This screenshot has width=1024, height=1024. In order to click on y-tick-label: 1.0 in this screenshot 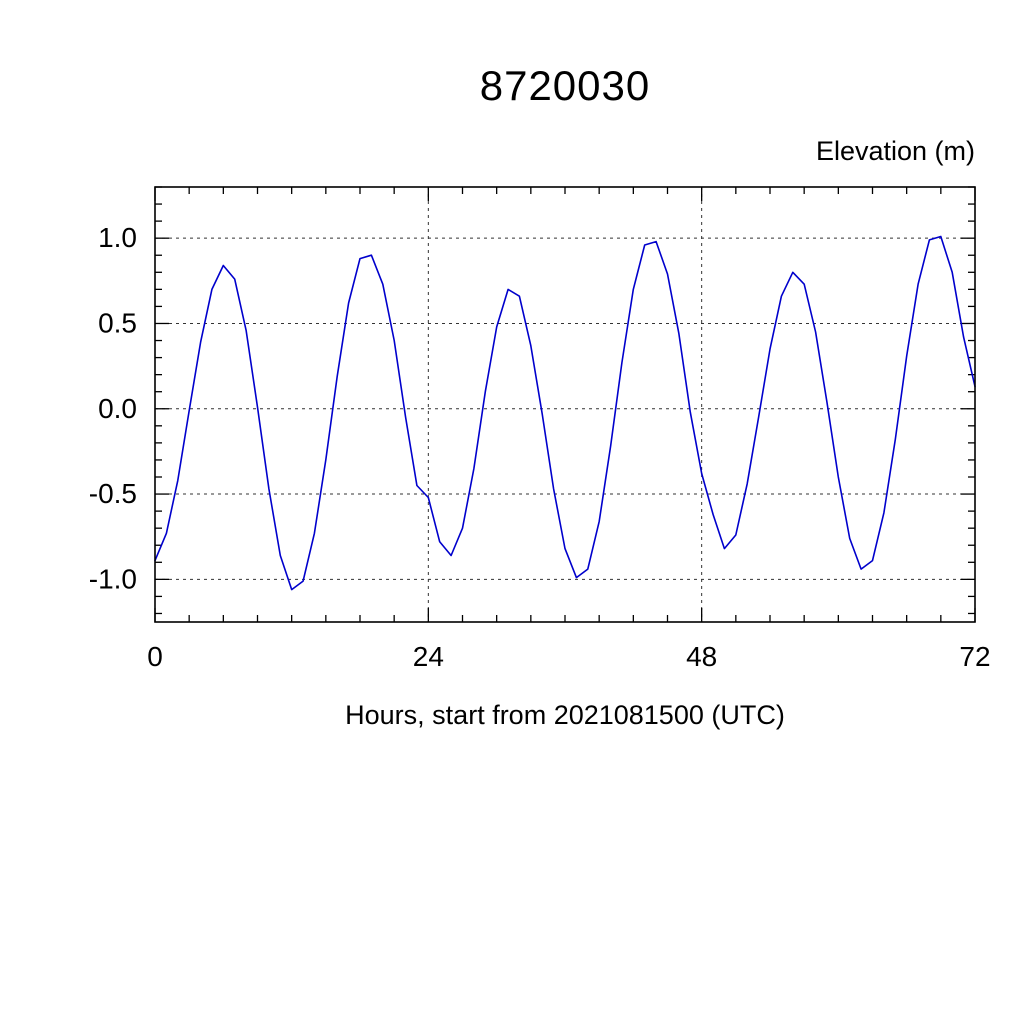, I will do `click(117, 237)`.